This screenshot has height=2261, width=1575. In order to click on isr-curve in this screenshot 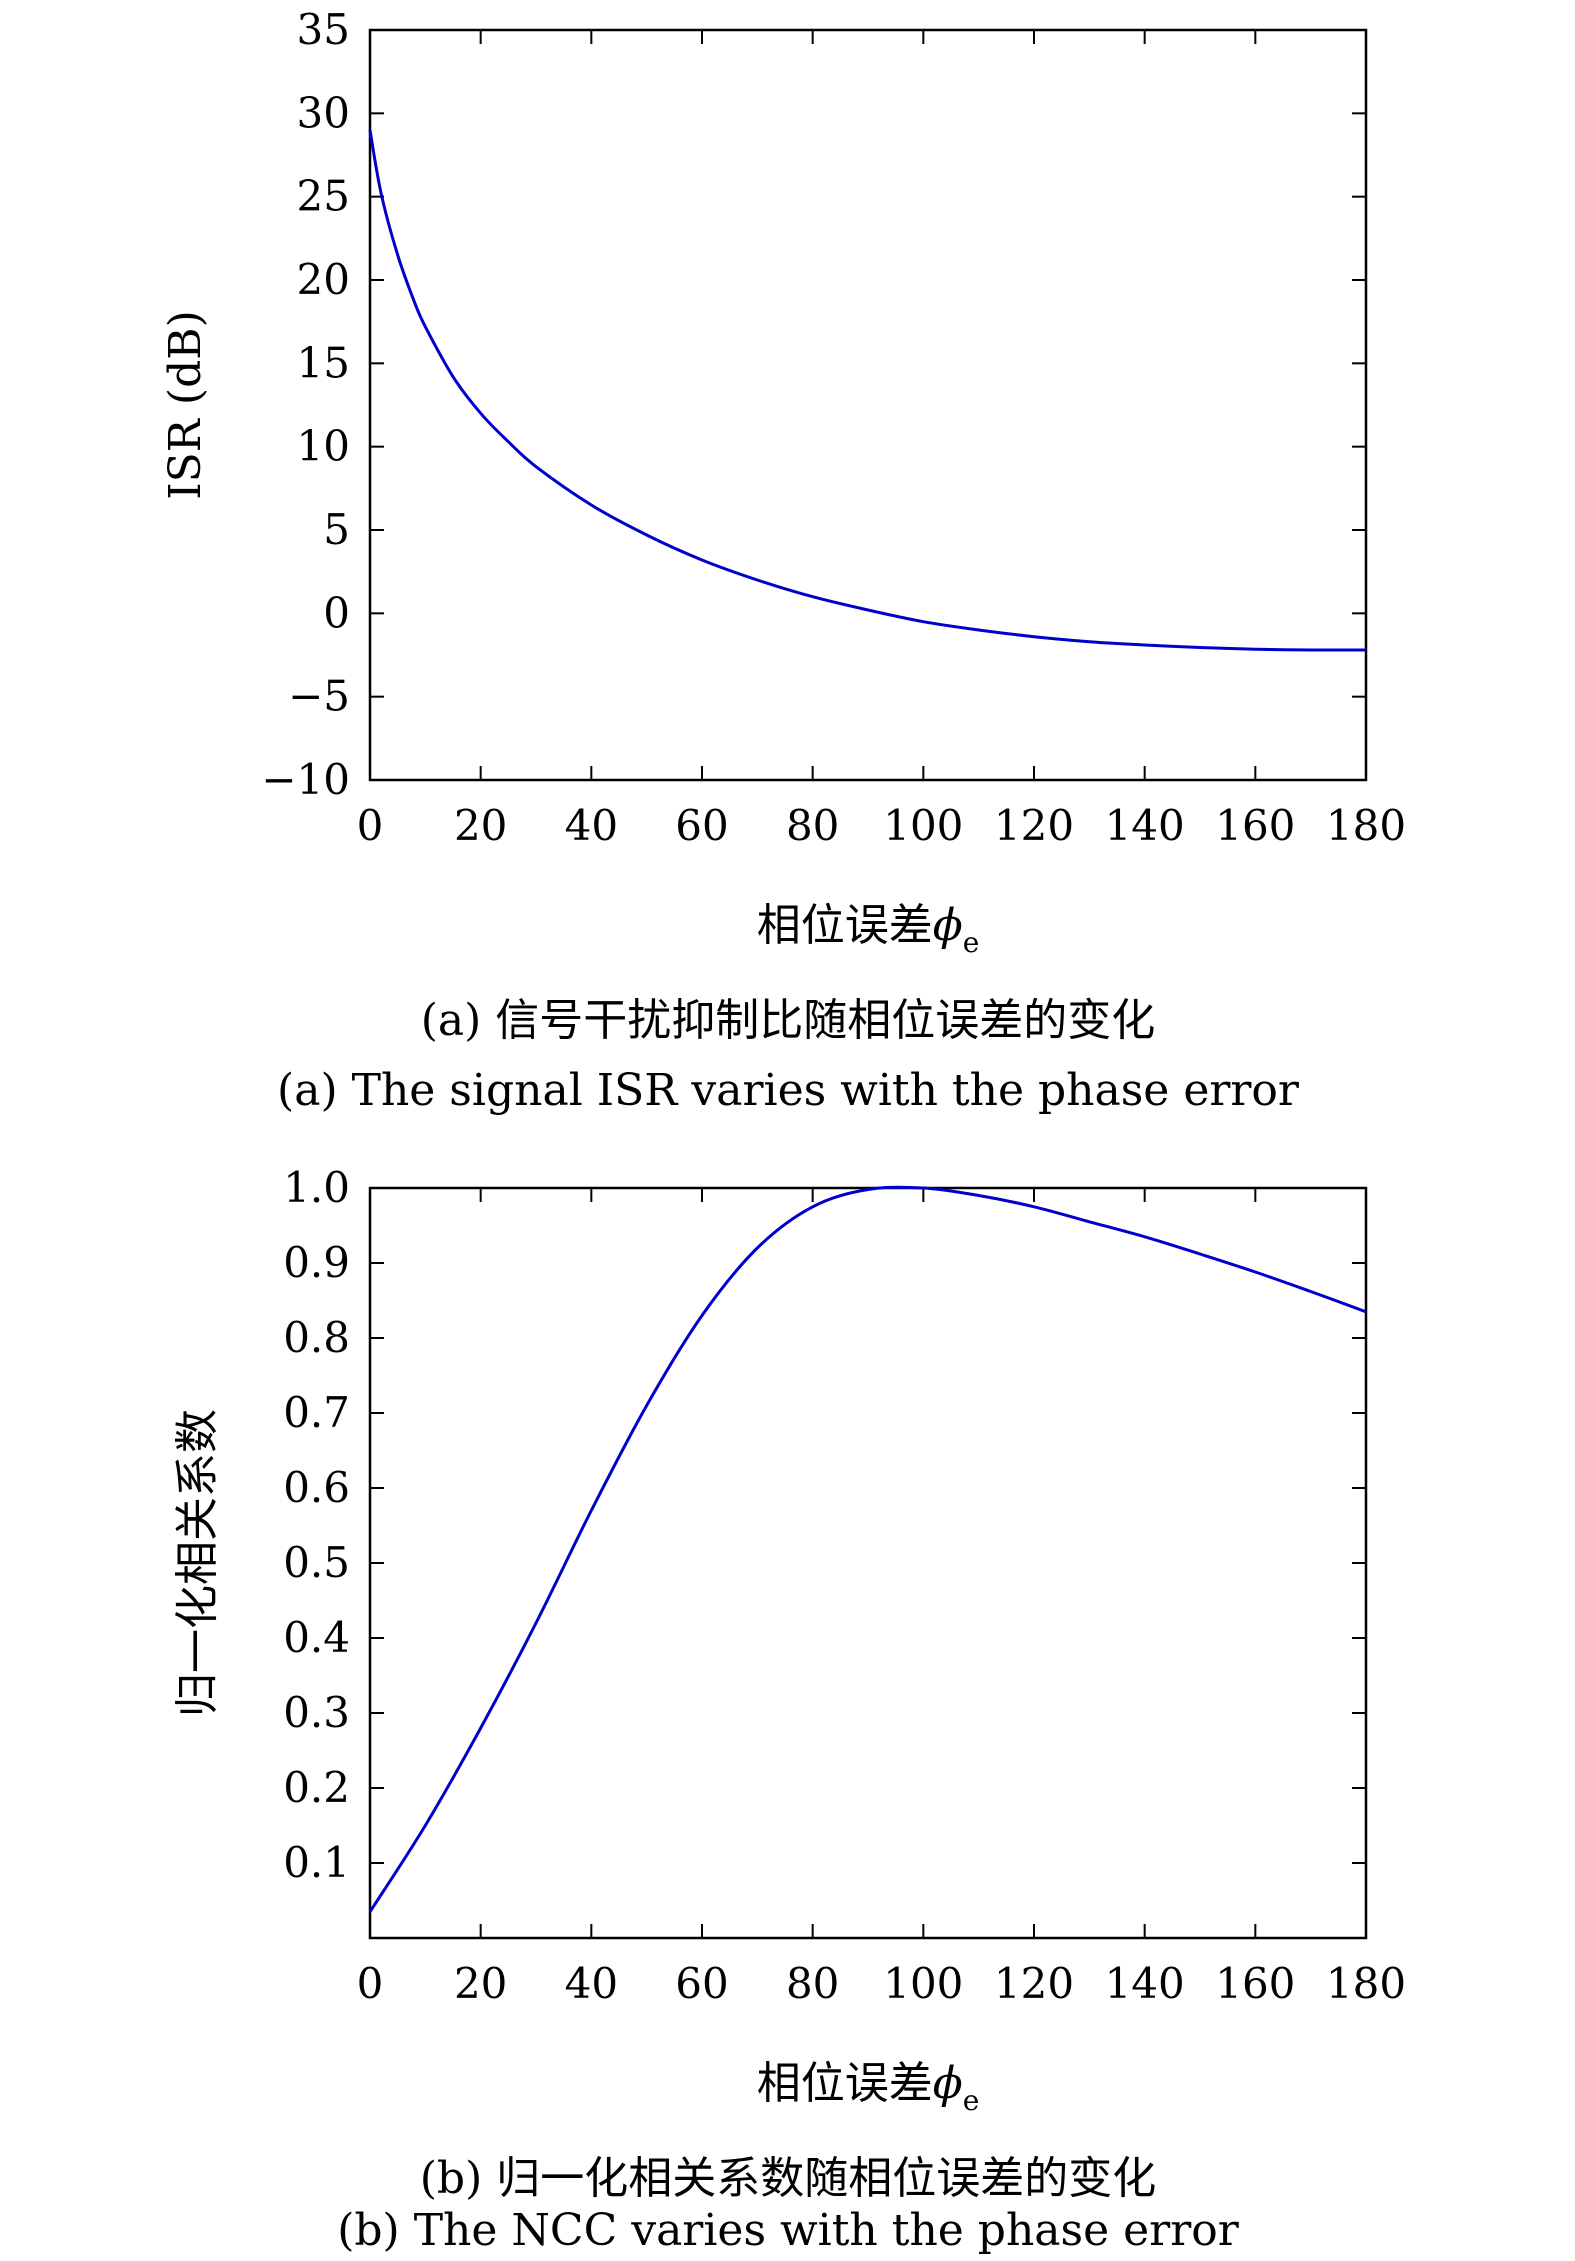, I will do `click(867, 390)`.